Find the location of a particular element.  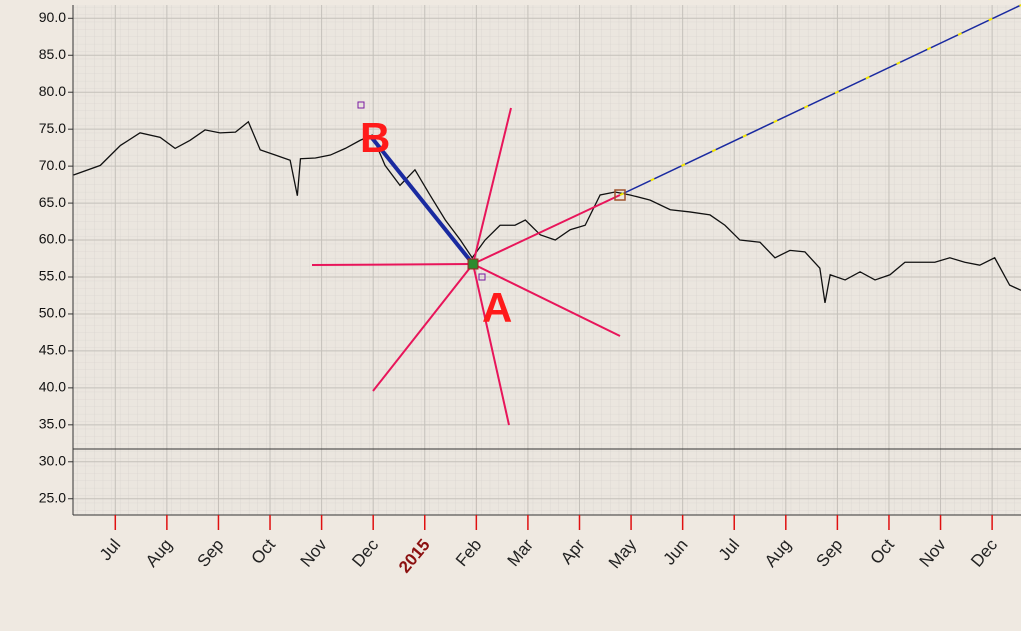

x-tick-label: Feb is located at coordinates (468, 552).